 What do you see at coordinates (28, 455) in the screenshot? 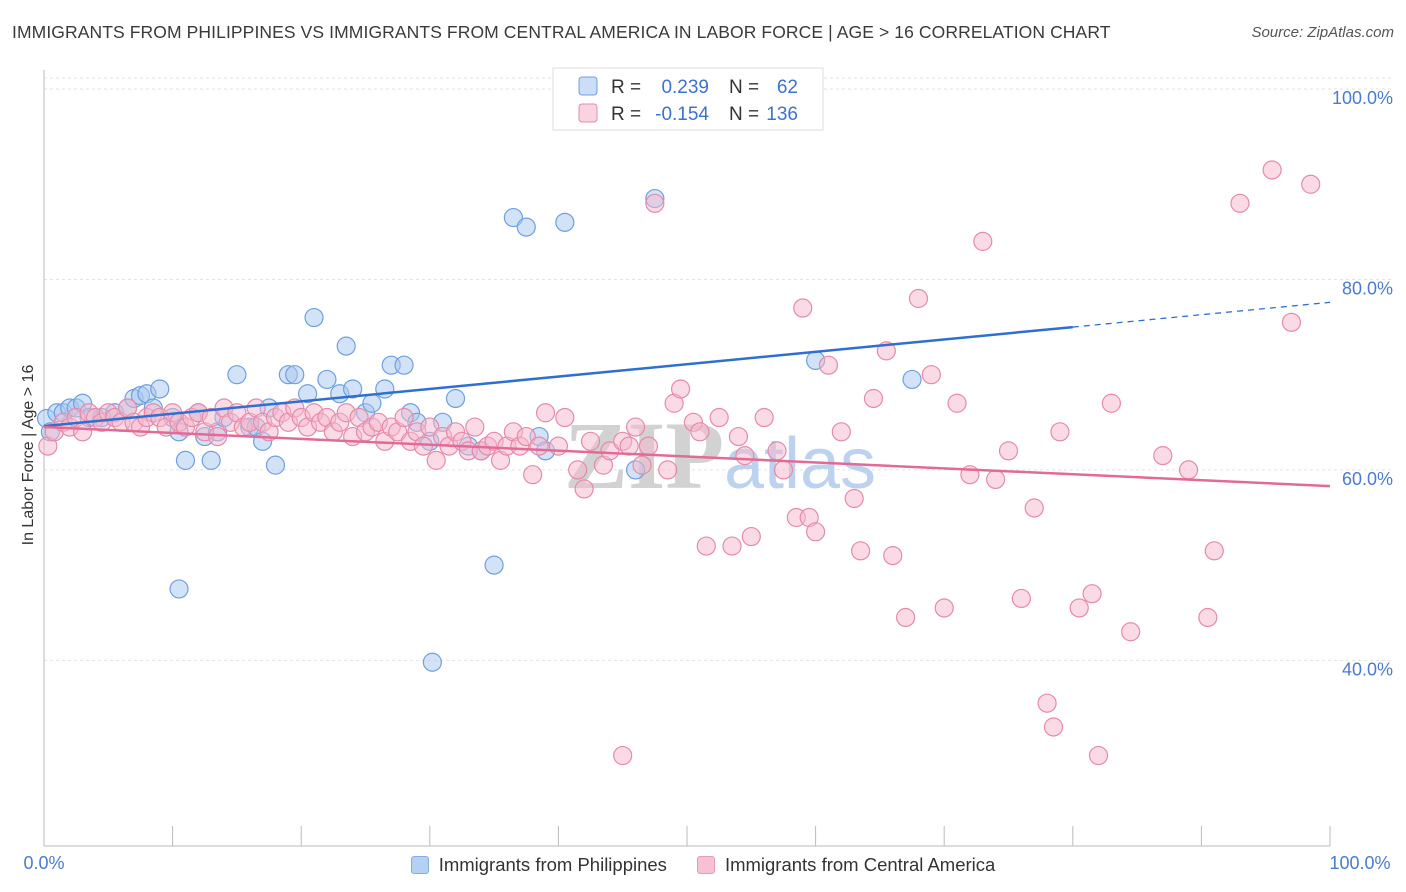
I see `y-axis-label: In Labor Force | Age > 16` at bounding box center [28, 455].